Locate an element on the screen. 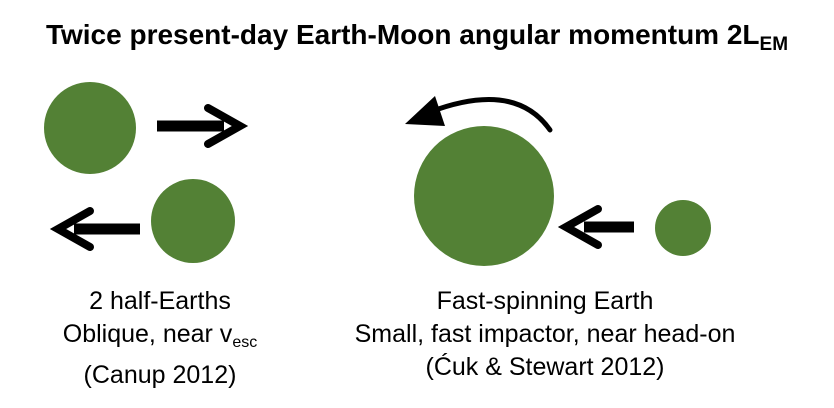 Image resolution: width=834 pixels, height=408 pixels. right-caption-line2: Small, fast impactor, near head-on is located at coordinates (545, 334).